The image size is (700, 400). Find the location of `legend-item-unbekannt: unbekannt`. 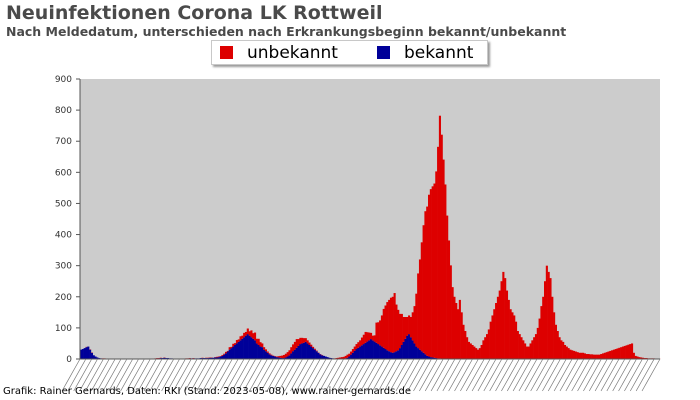

legend-item-unbekannt: unbekannt is located at coordinates (279, 52).